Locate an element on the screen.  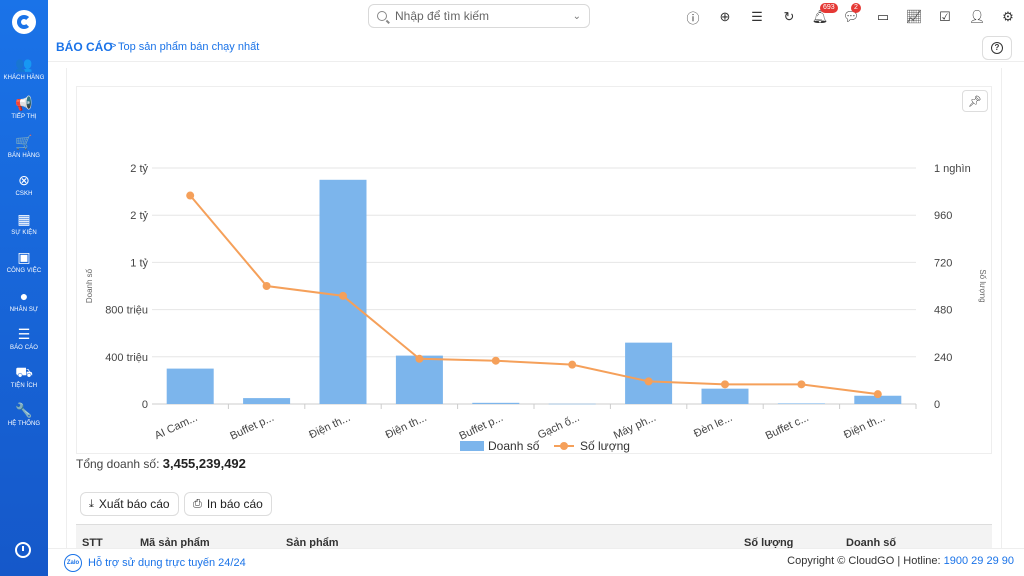
sidebar-item-label: KHÁCH HÀNG is located at coordinates (24, 78).